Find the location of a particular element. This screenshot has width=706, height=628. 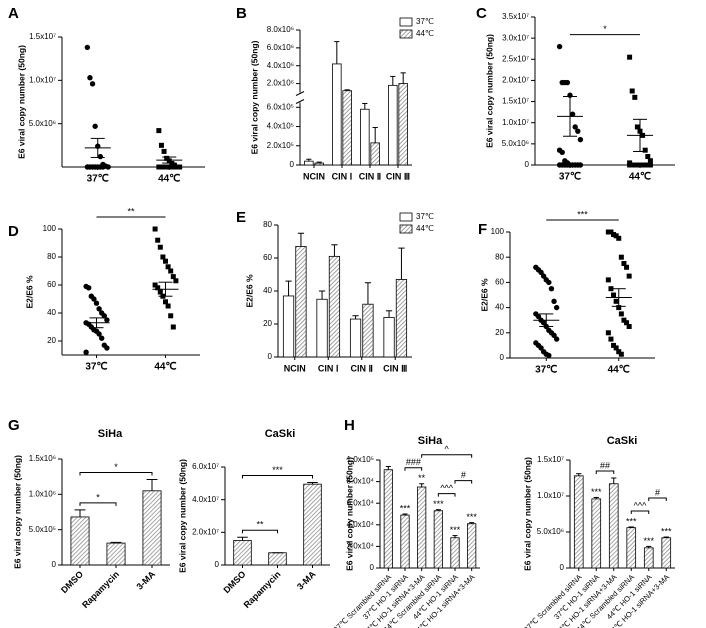

y-tick-label: 1.0x10⁵ is located at coordinates (360, 459).